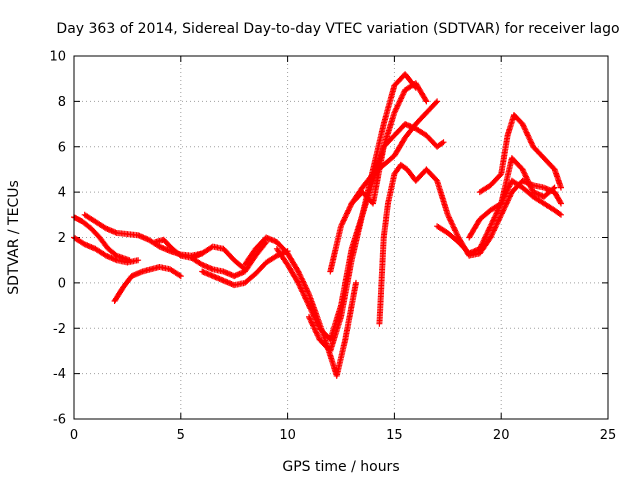  Describe the element at coordinates (62, 283) in the screenshot. I see `y-tick-label: 0` at that location.